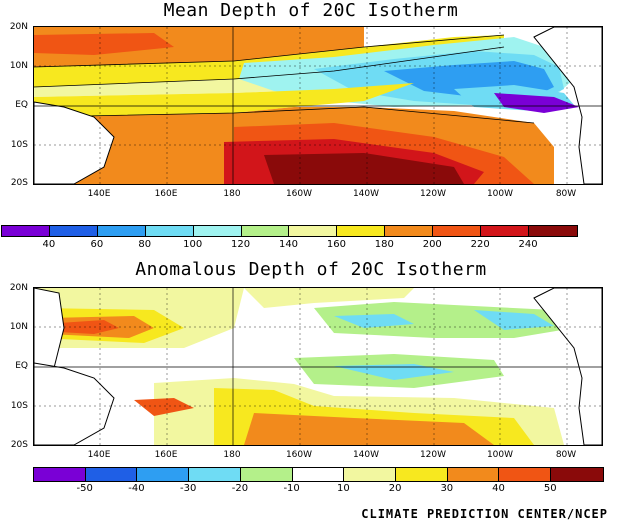 The image size is (622, 525). I want to click on colorbar-label: 120, so click(241, 244).